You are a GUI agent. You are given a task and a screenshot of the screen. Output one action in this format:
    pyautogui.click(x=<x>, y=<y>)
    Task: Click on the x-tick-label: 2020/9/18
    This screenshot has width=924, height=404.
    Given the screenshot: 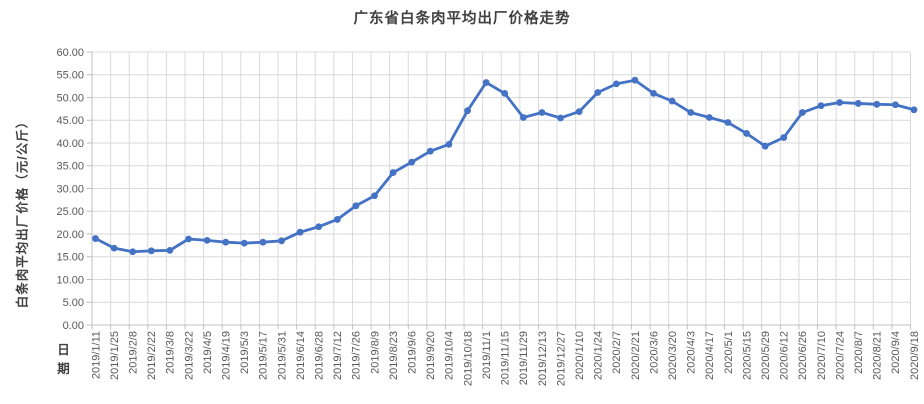 What is the action you would take?
    pyautogui.click(x=915, y=355)
    